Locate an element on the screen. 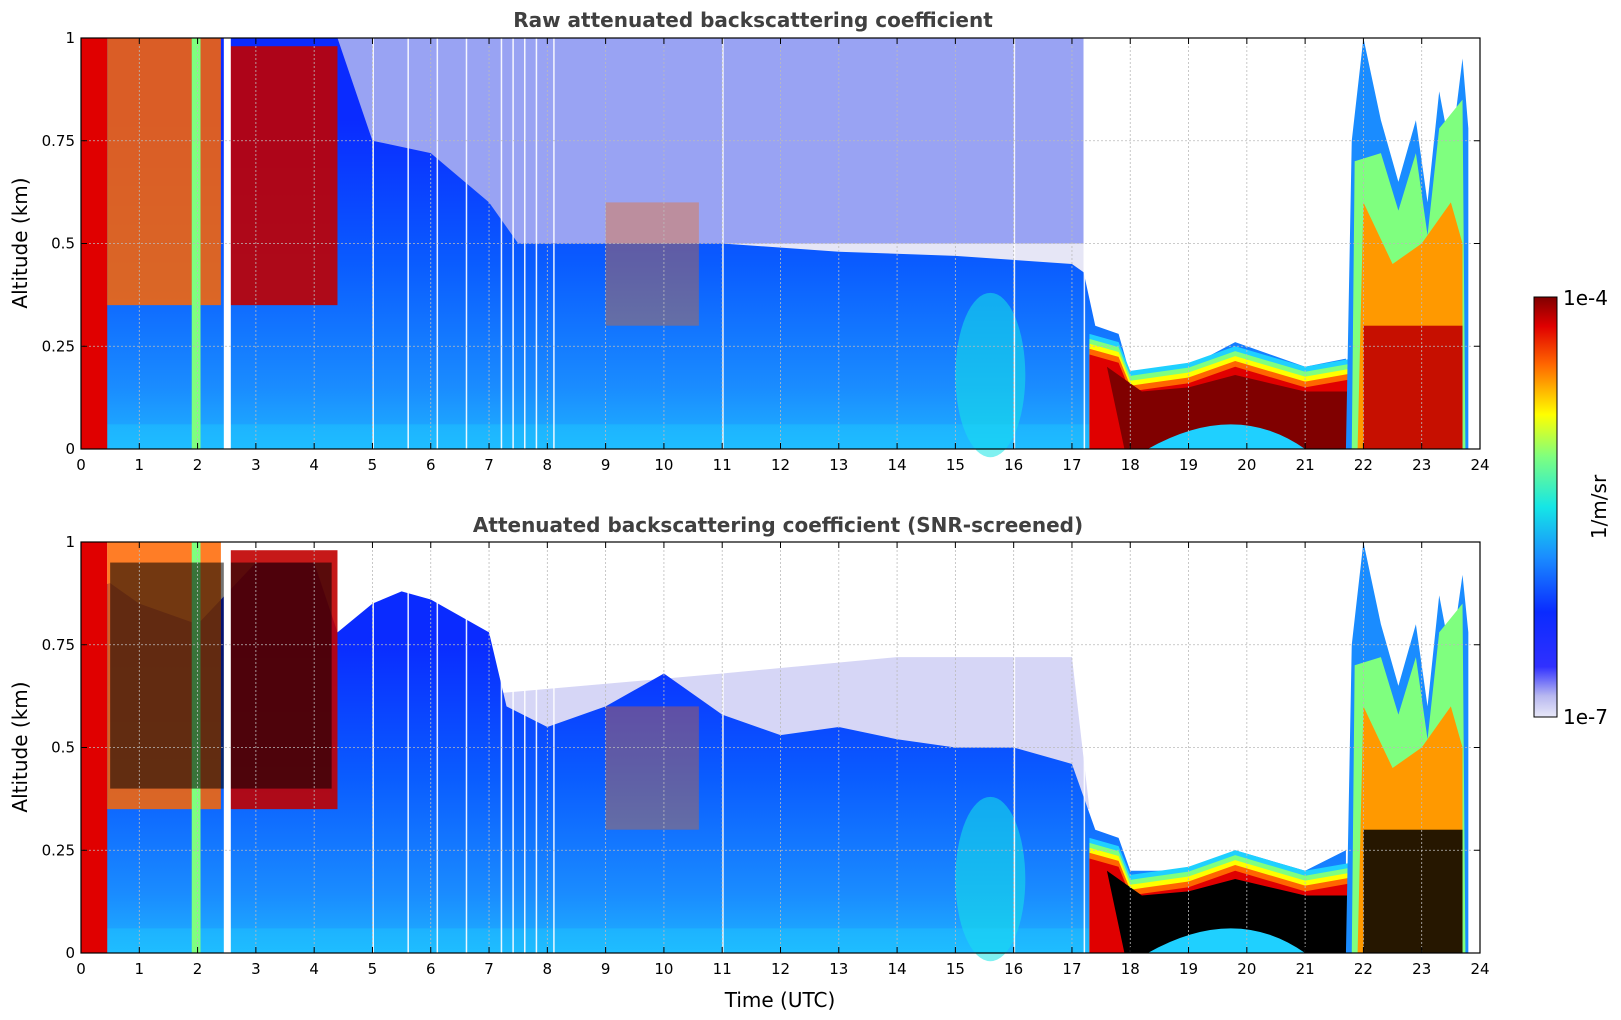  colorbar-min-label: 1e-7 is located at coordinates (1585, 717).